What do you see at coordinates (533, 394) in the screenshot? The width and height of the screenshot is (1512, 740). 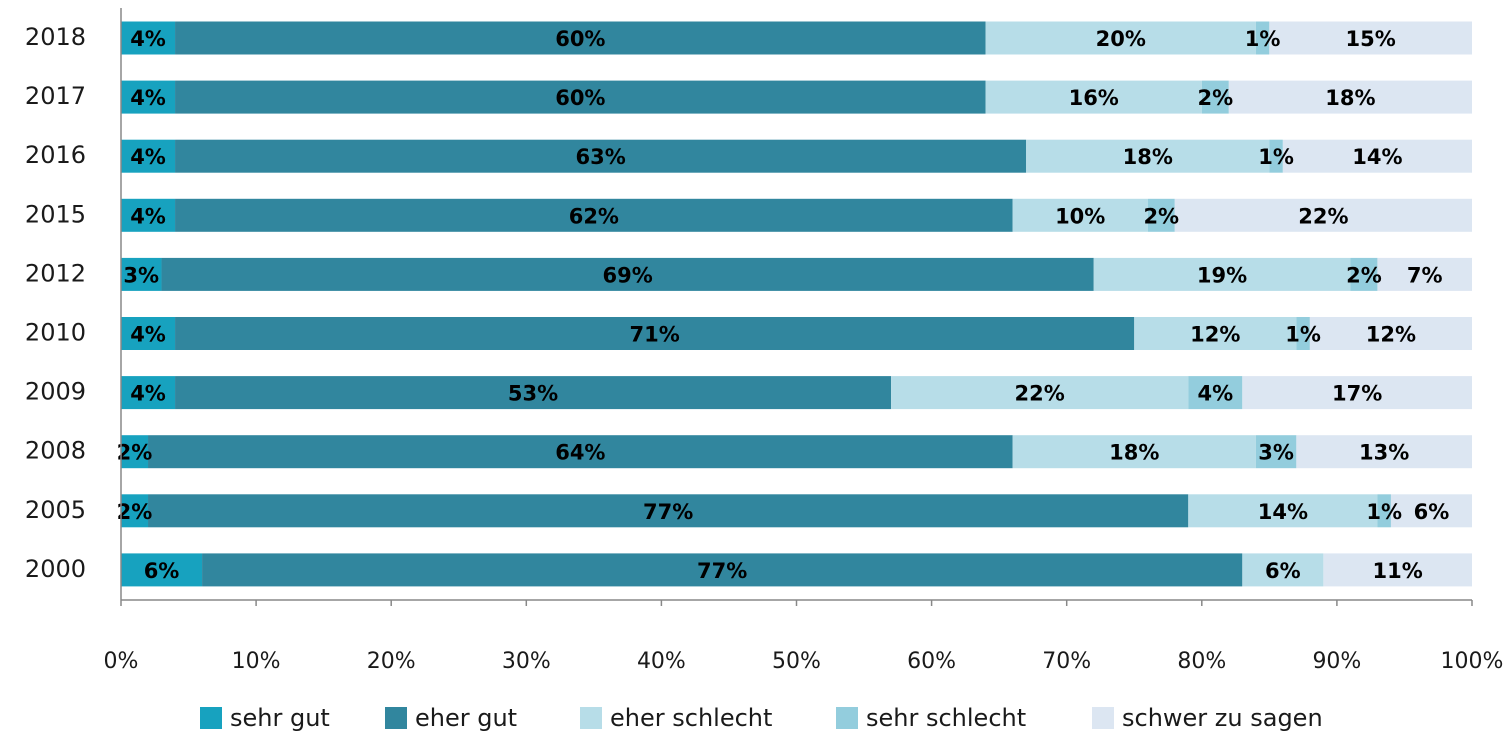 I see `value-label: 53%` at bounding box center [533, 394].